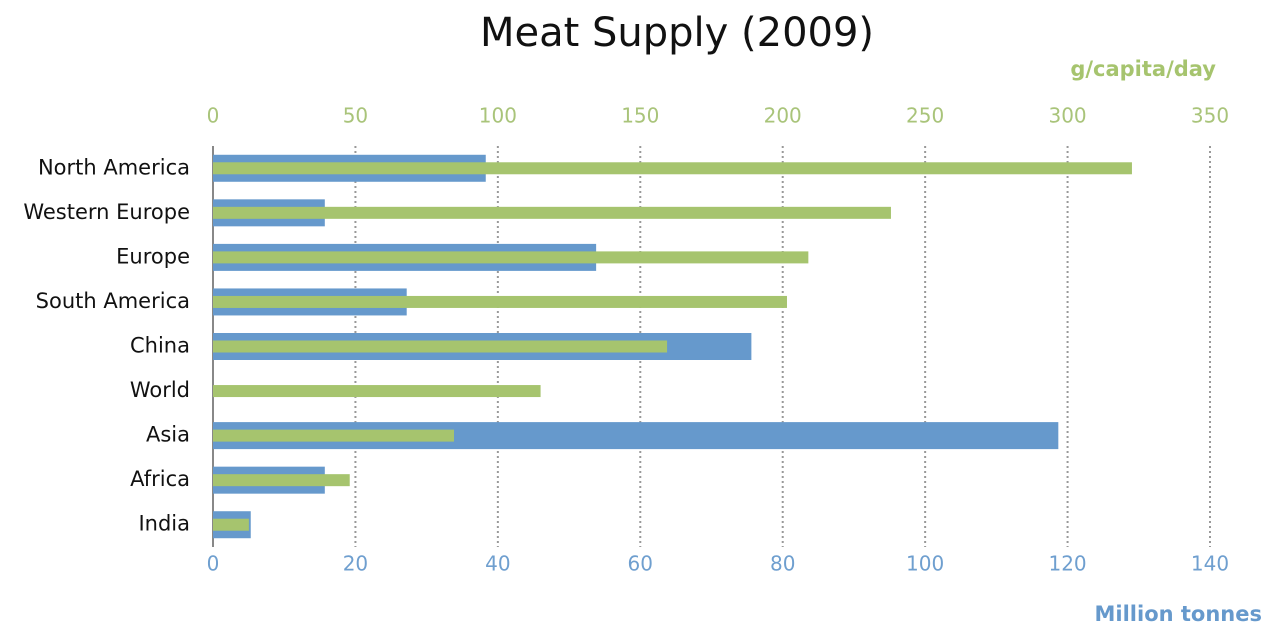 This screenshot has height=627, width=1276. I want to click on y-tick-label: World, so click(160, 390).